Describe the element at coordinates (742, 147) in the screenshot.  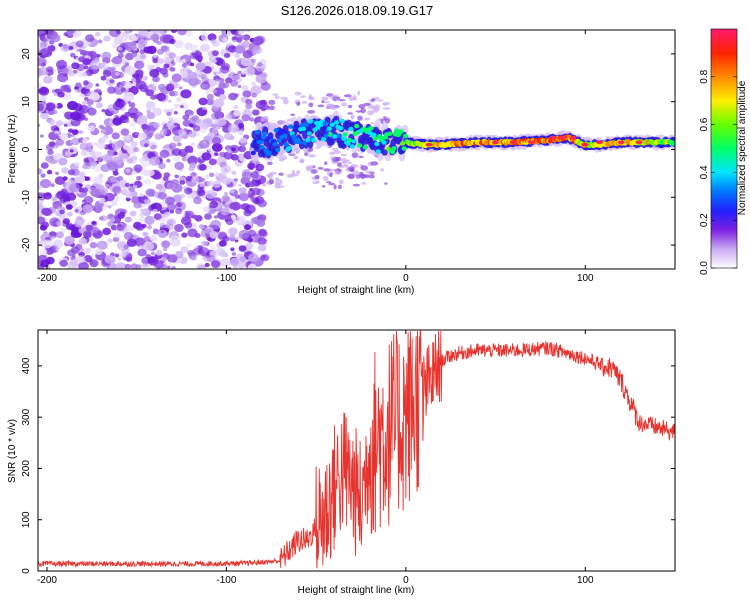
I see `colorbar-label: Normalized spectral amplitude` at that location.